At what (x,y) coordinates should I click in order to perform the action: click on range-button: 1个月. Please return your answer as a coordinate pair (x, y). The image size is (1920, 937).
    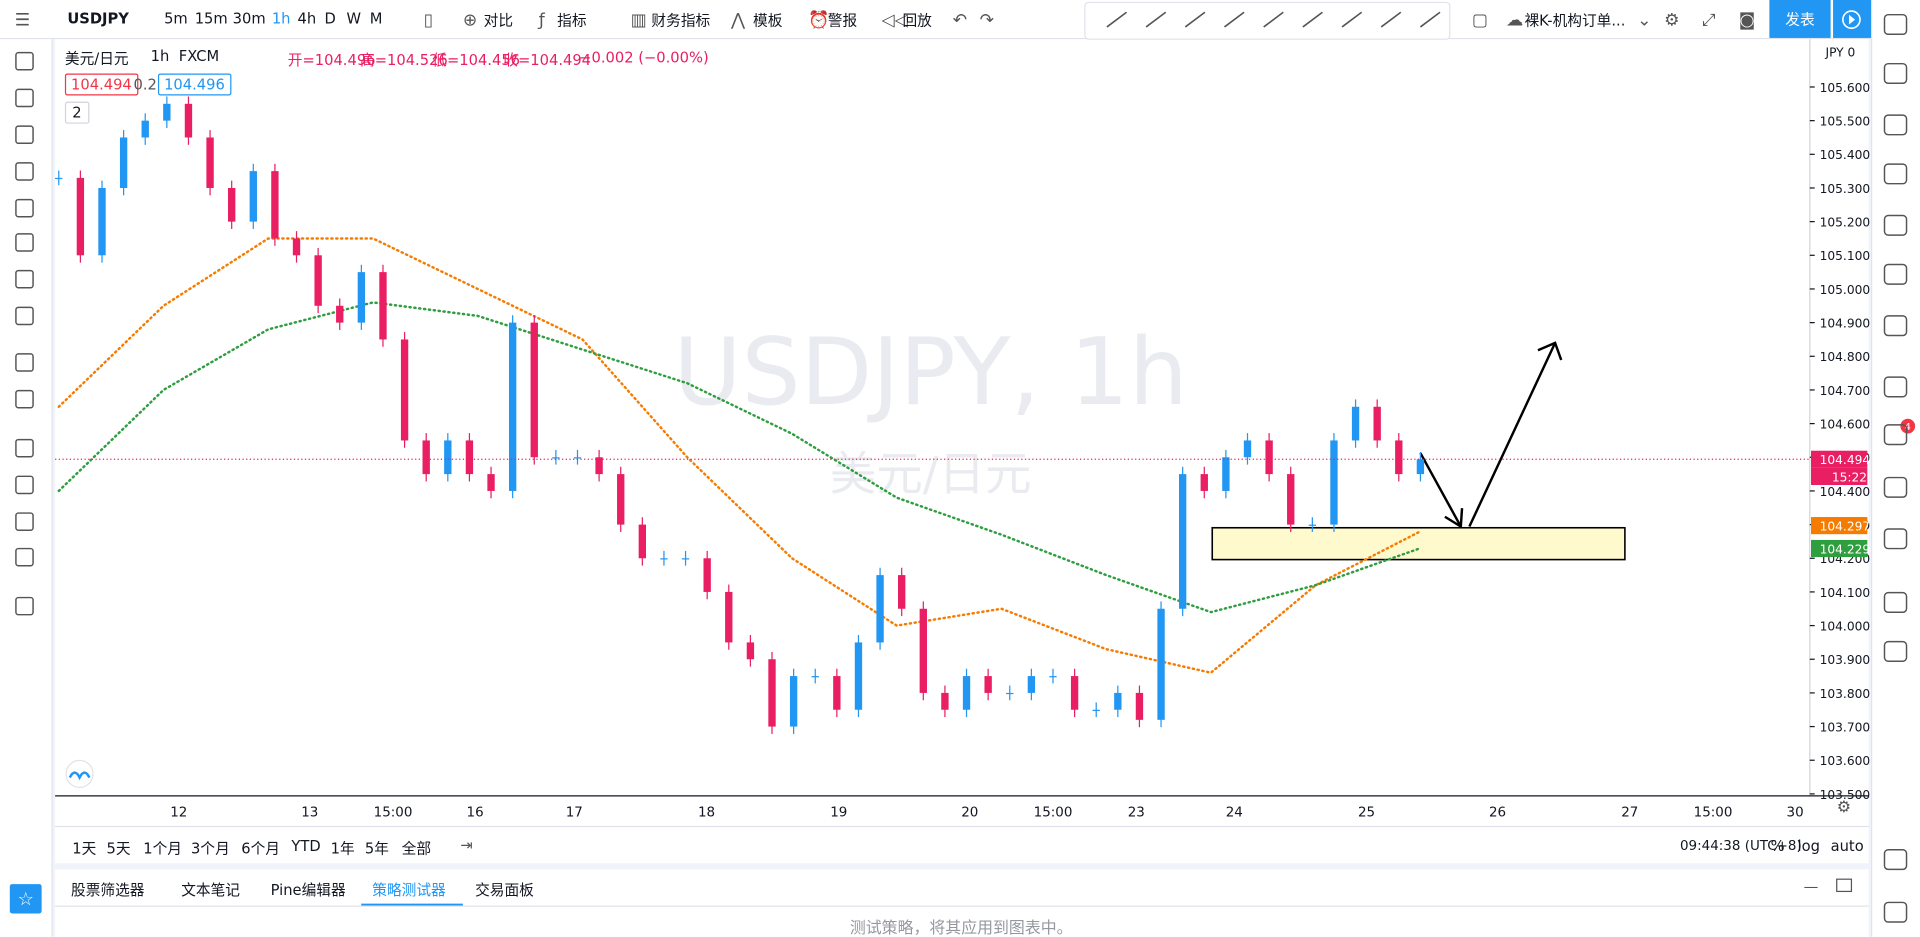
    Looking at the image, I should click on (163, 849).